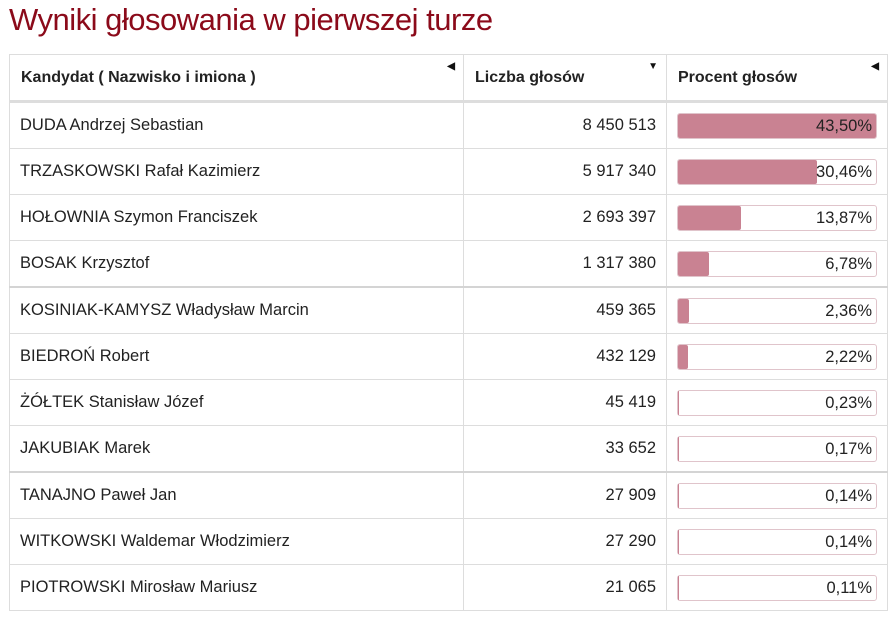 This screenshot has width=890, height=624. I want to click on column-header-votes: Liczba głosów ▼, so click(565, 78).